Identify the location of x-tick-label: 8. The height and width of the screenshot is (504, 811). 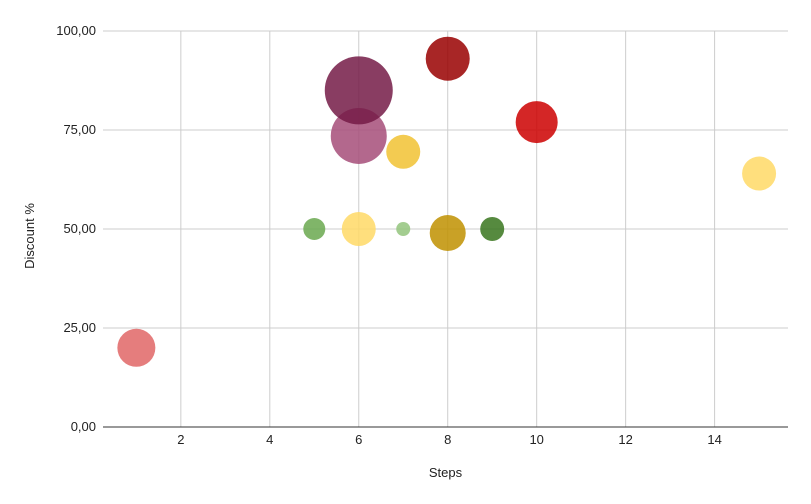
(447, 439).